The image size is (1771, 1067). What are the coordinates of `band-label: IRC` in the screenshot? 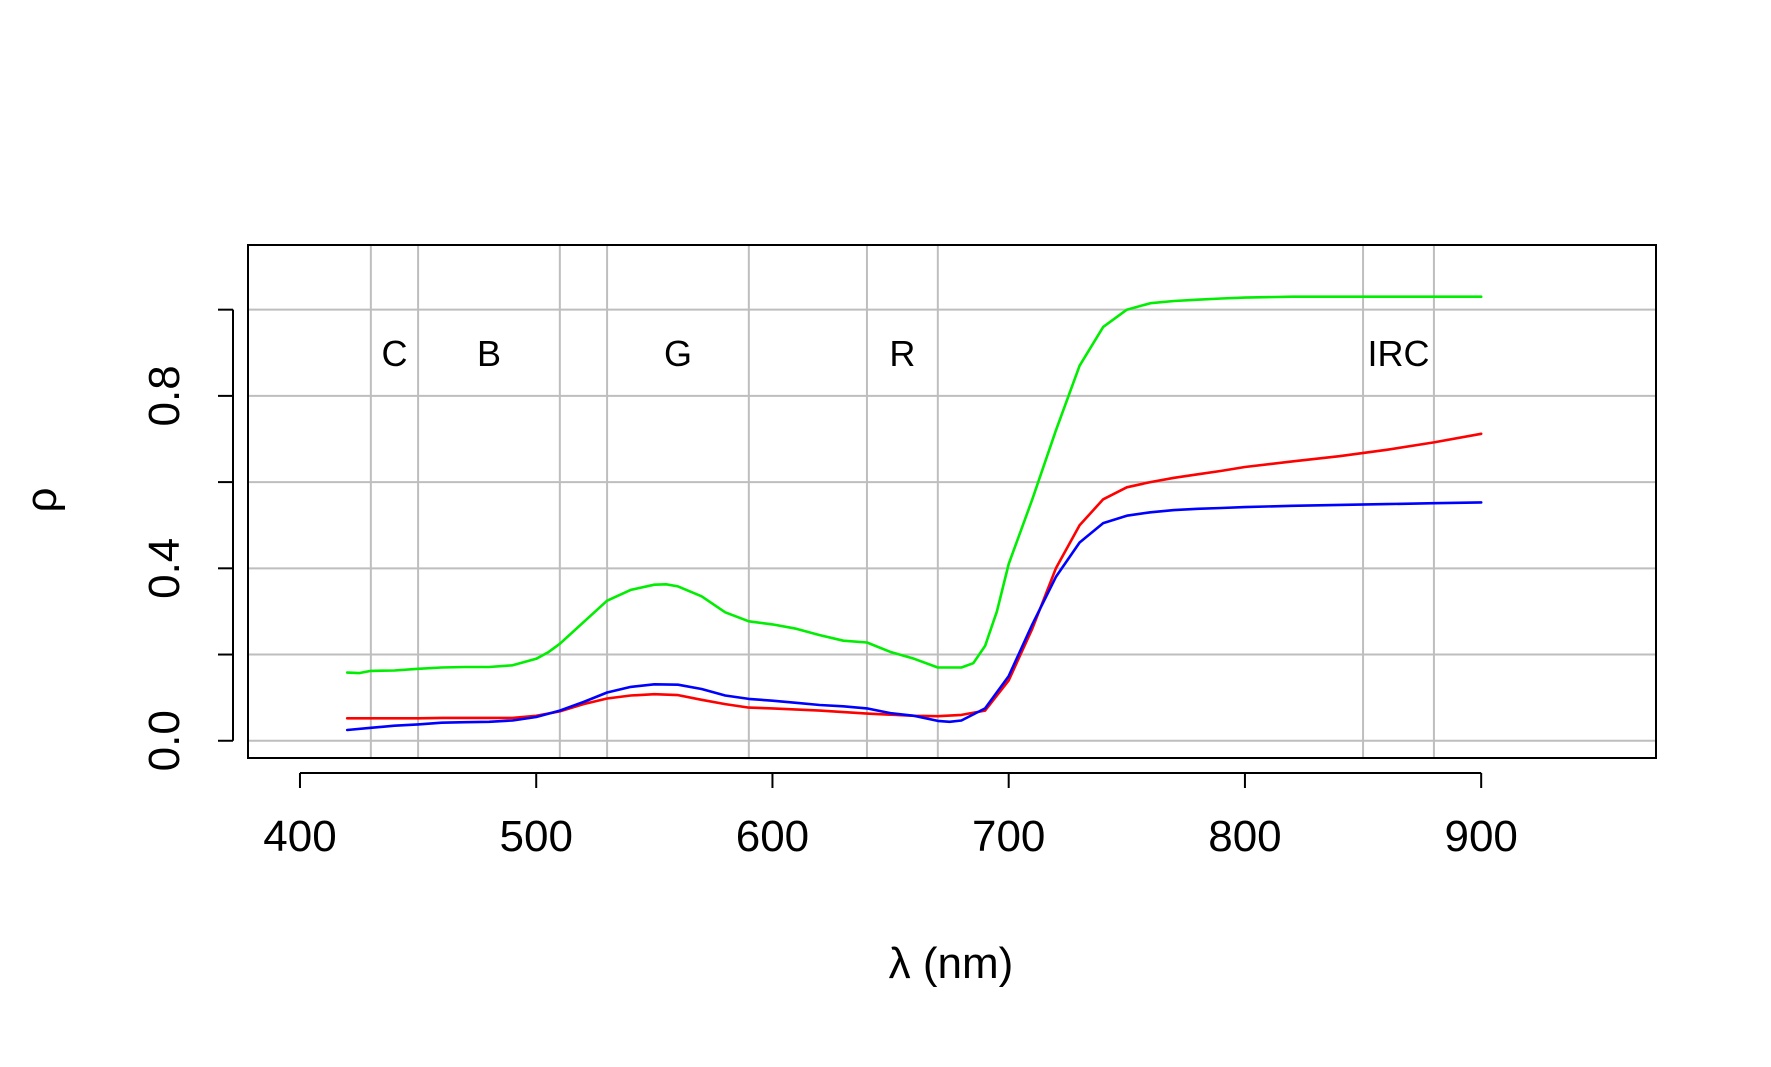 It's located at (1398, 353).